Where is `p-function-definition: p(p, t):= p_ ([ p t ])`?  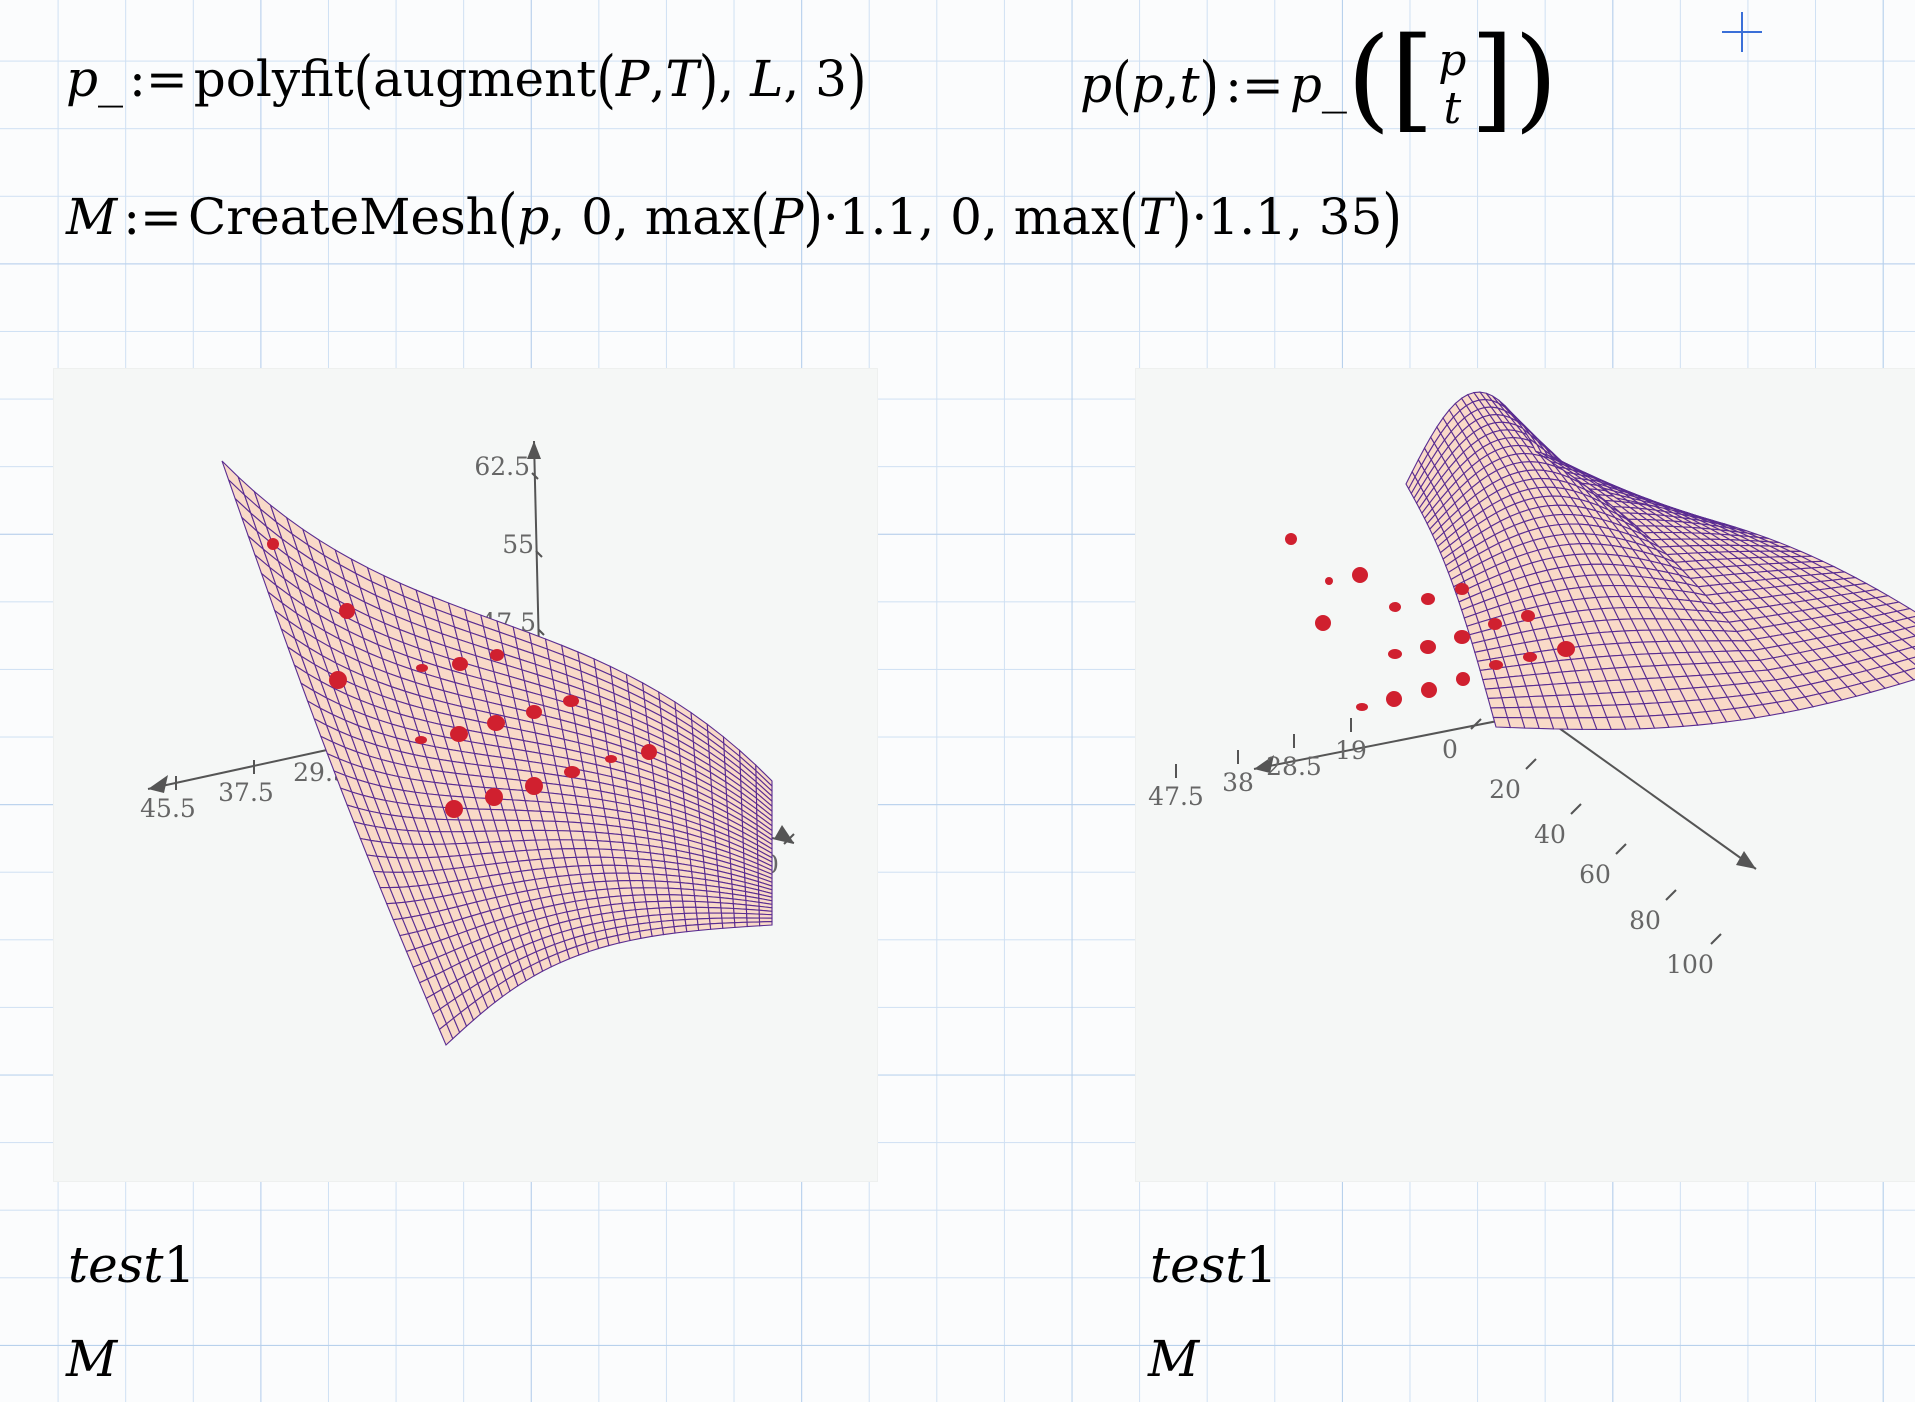
p-function-definition: p(p, t):= p_ ([ p t ]) is located at coordinates (1319, 79).